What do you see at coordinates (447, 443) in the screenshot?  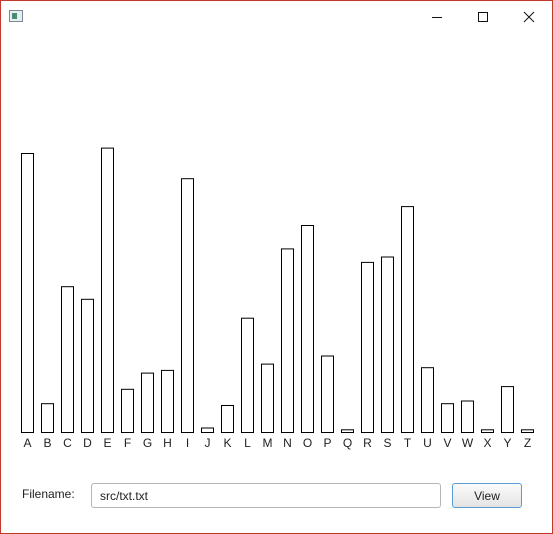 I see `tick-label-v: V` at bounding box center [447, 443].